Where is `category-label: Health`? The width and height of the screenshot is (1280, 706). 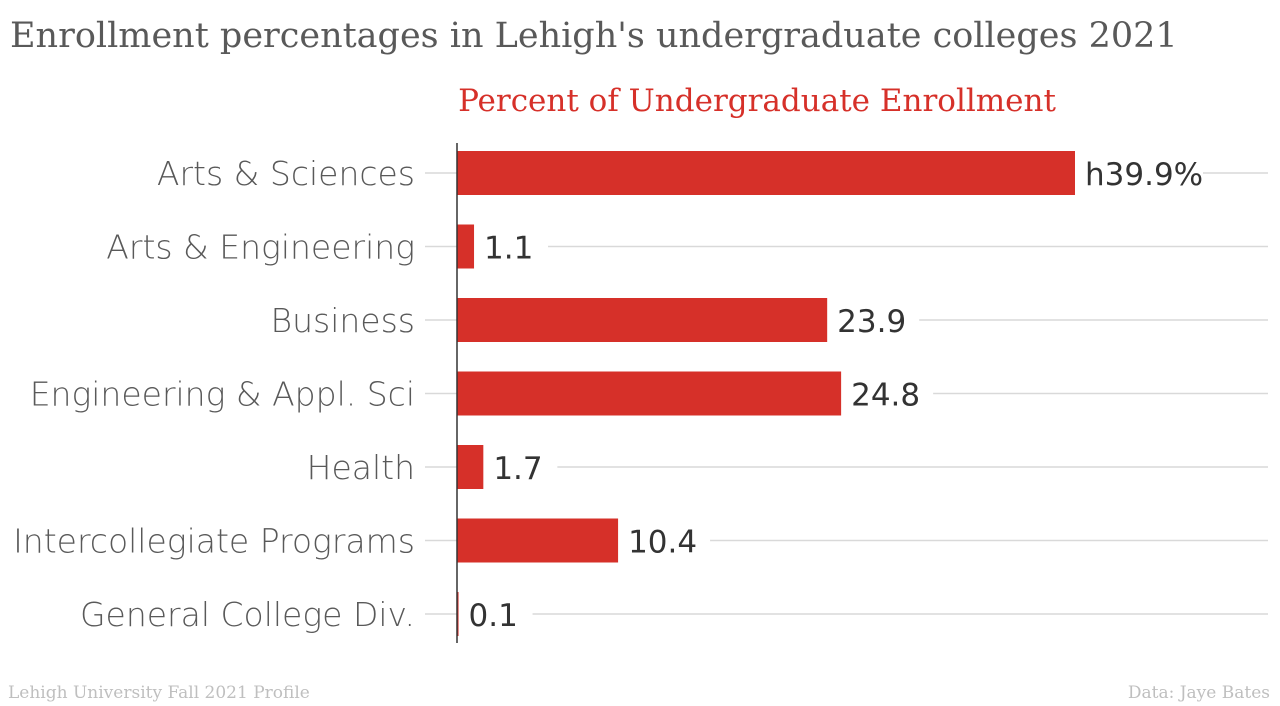
category-label: Health is located at coordinates (361, 467).